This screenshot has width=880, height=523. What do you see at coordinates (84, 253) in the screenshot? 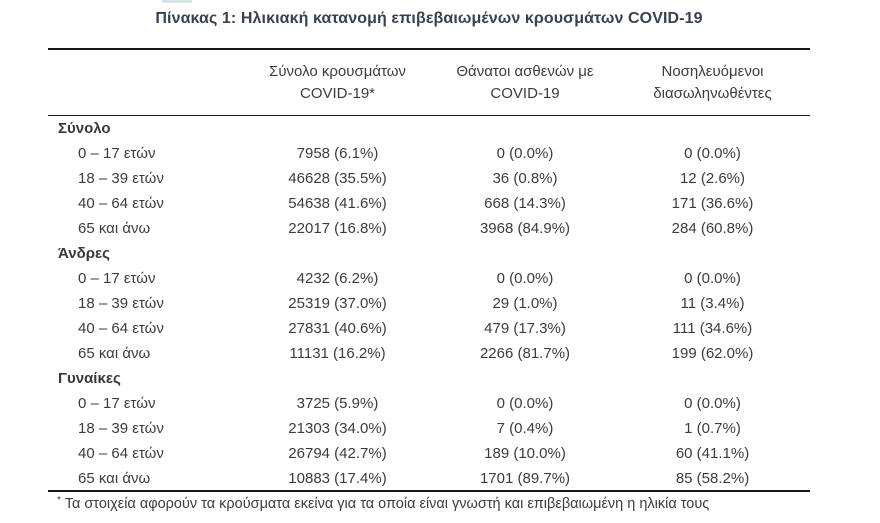
I see `group-label: Άνδρες` at bounding box center [84, 253].